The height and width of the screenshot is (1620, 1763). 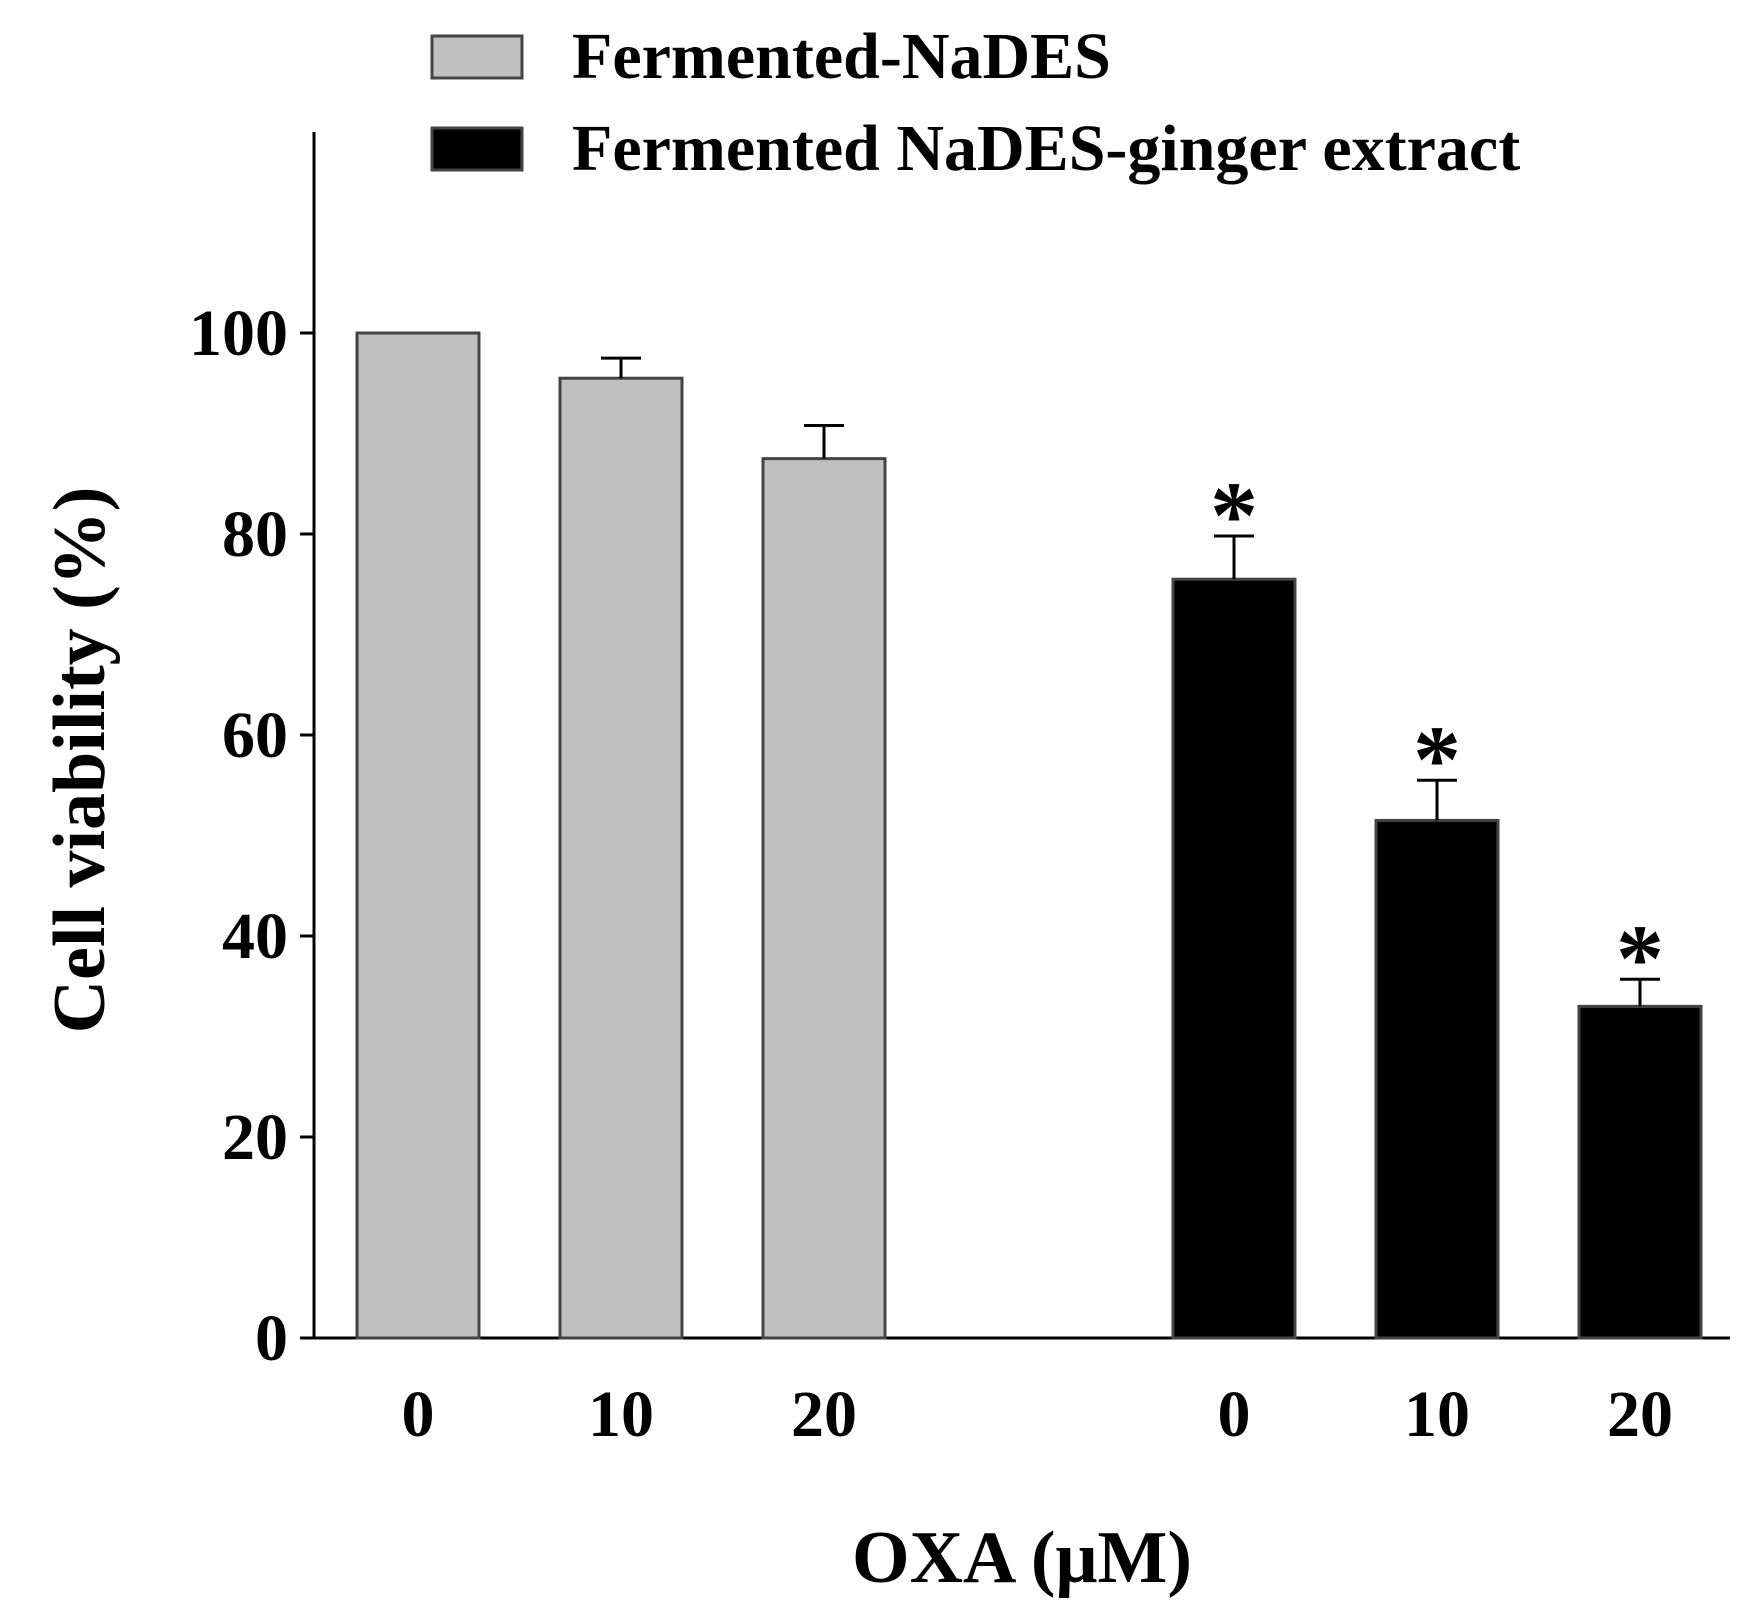 I want to click on y-tick-label: 0, so click(x=271, y=1338).